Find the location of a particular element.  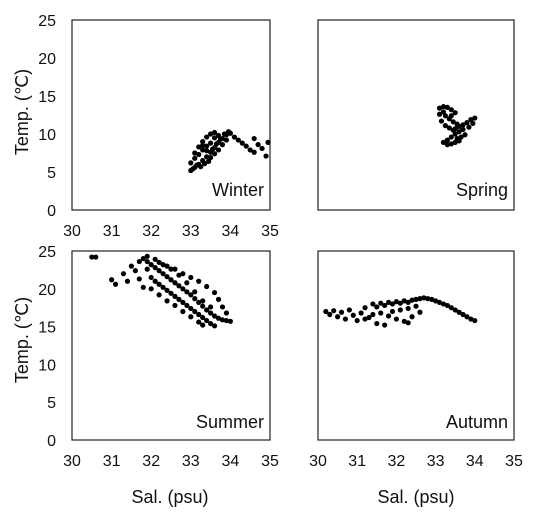

points-spring is located at coordinates (457, 126).